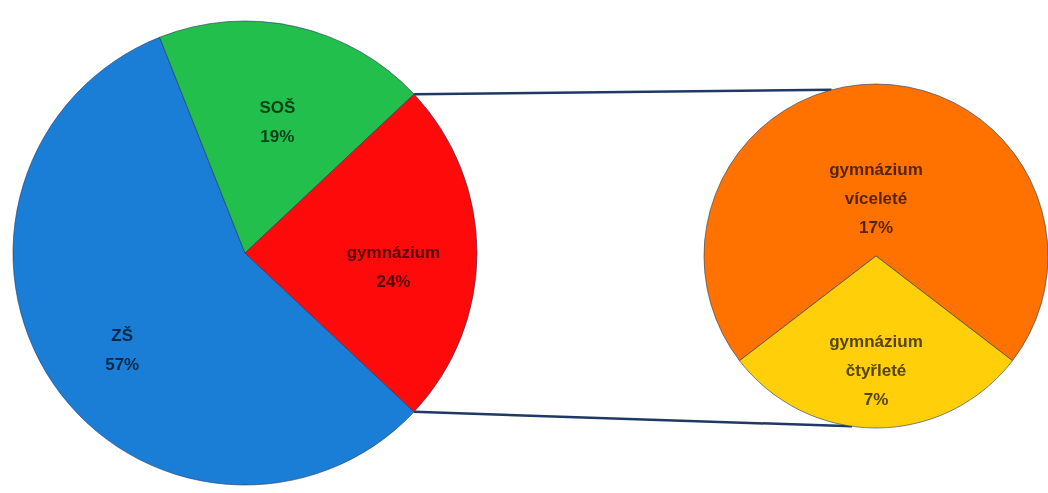 Image resolution: width=1048 pixels, height=493 pixels. What do you see at coordinates (122, 336) in the screenshot?
I see `slice-label: ZŠ` at bounding box center [122, 336].